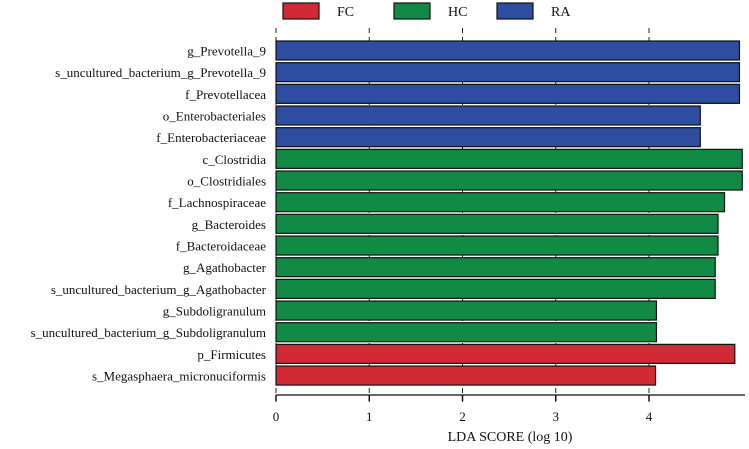 The image size is (749, 449). I want to click on legend-label: RA, so click(561, 12).